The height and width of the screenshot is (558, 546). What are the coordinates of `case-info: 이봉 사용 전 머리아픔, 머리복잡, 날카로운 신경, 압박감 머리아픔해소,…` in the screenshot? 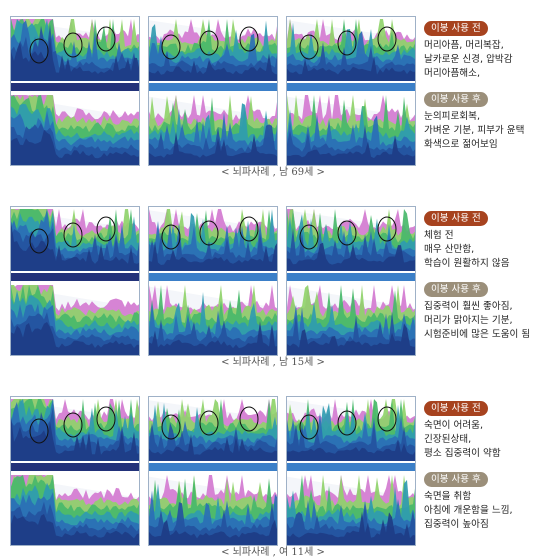 It's located at (484, 87).